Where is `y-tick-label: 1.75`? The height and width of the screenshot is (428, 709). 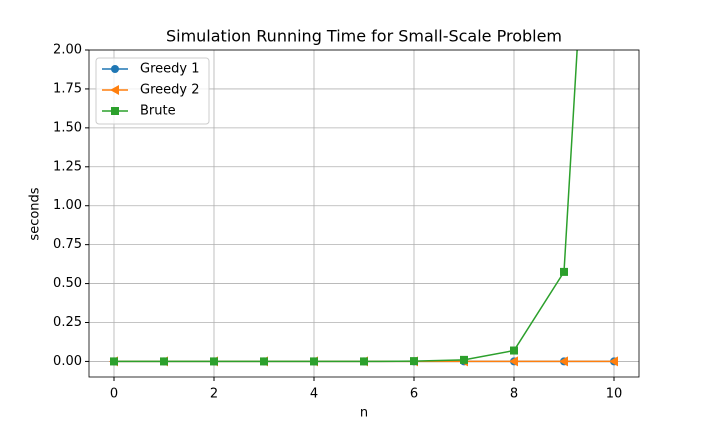 y-tick-label: 1.75 is located at coordinates (67, 88).